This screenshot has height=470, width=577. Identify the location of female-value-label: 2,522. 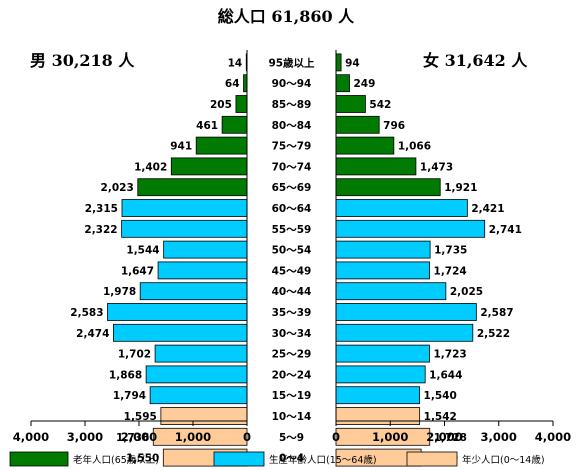
(493, 334).